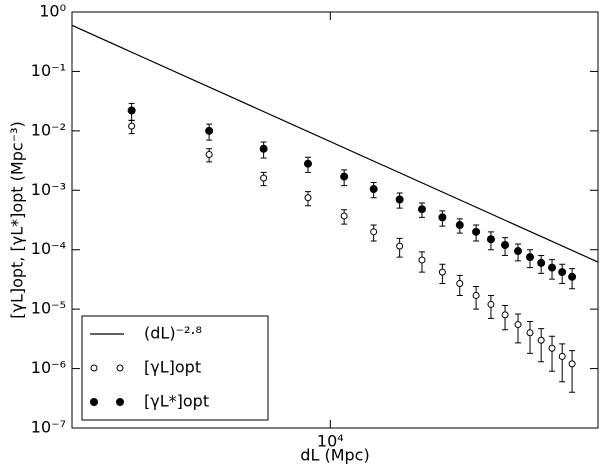 Image resolution: width=600 pixels, height=469 pixels. I want to click on legend-box, so click(175, 368).